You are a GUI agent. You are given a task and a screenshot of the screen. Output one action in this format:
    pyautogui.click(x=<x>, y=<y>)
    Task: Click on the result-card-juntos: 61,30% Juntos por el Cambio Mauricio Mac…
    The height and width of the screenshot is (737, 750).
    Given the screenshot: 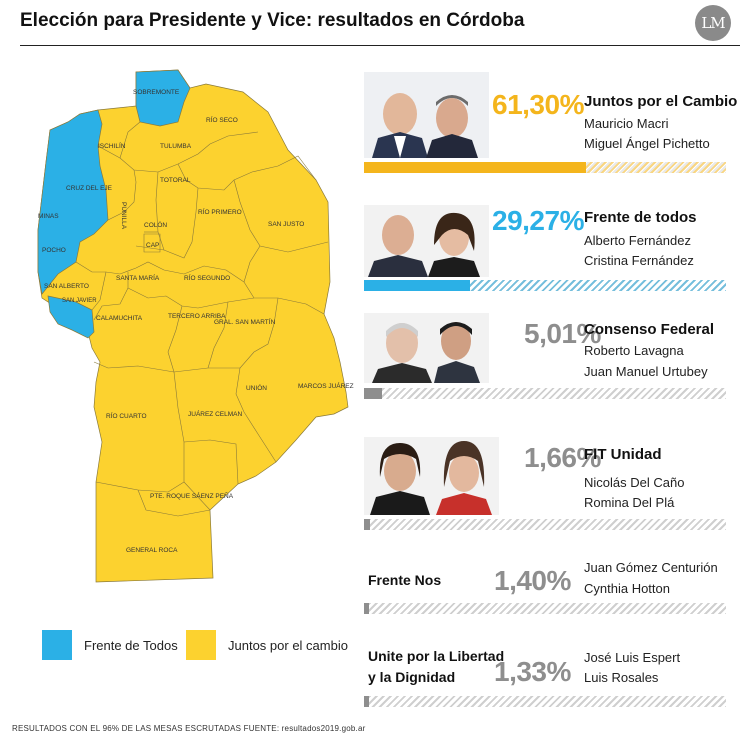 What is the action you would take?
    pyautogui.click(x=550, y=124)
    